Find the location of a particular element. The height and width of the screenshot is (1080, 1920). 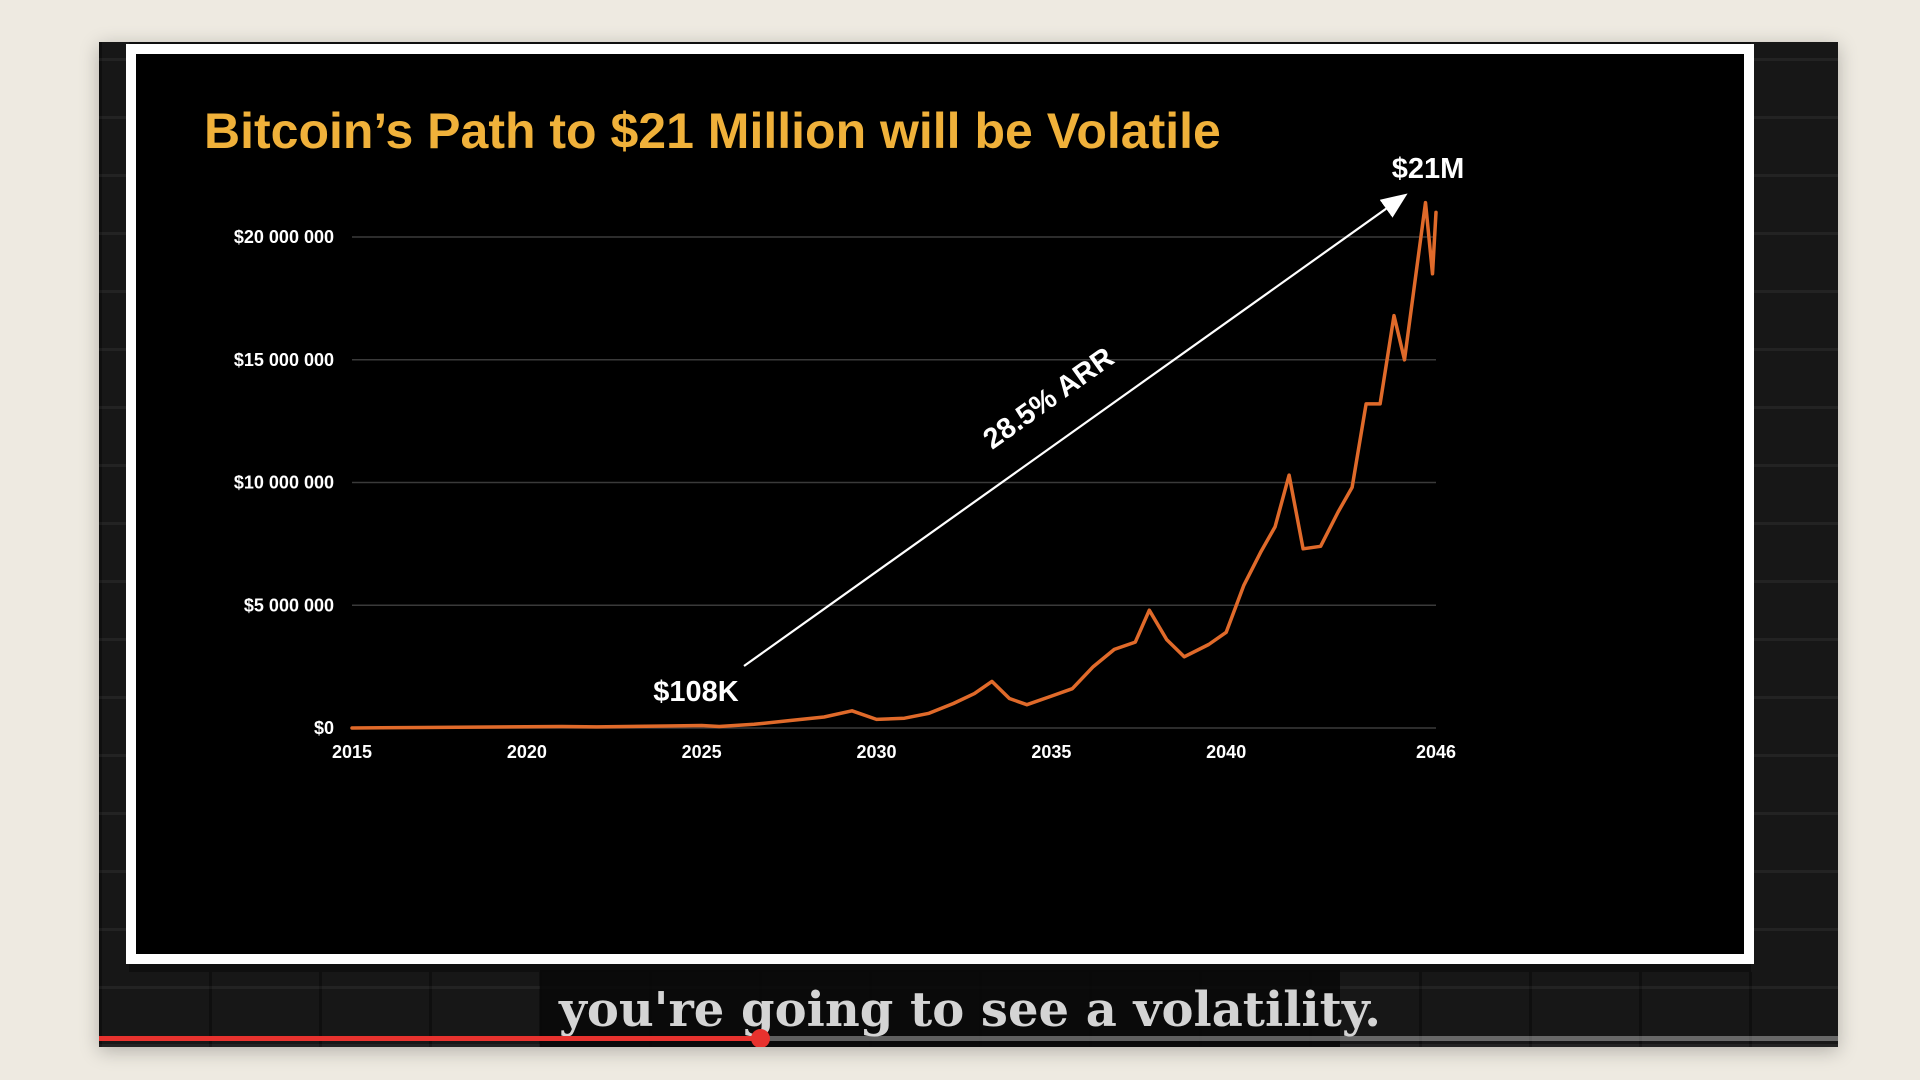

brick-wall-right is located at coordinates (1793, 544).